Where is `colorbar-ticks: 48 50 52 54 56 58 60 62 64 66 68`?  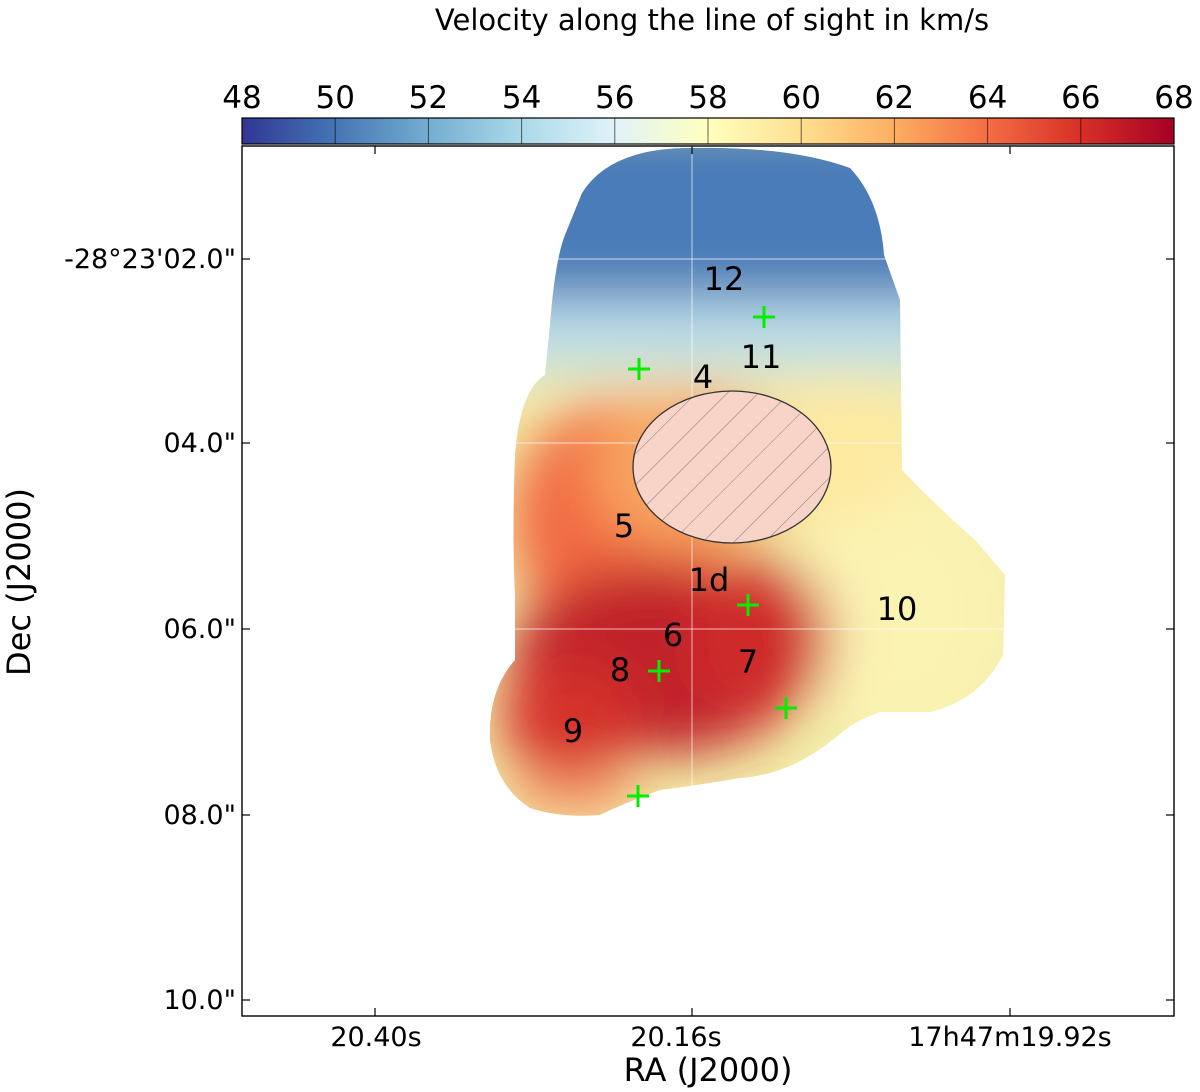
colorbar-ticks: 48 50 52 54 56 58 60 62 64 66 68 is located at coordinates (708, 112).